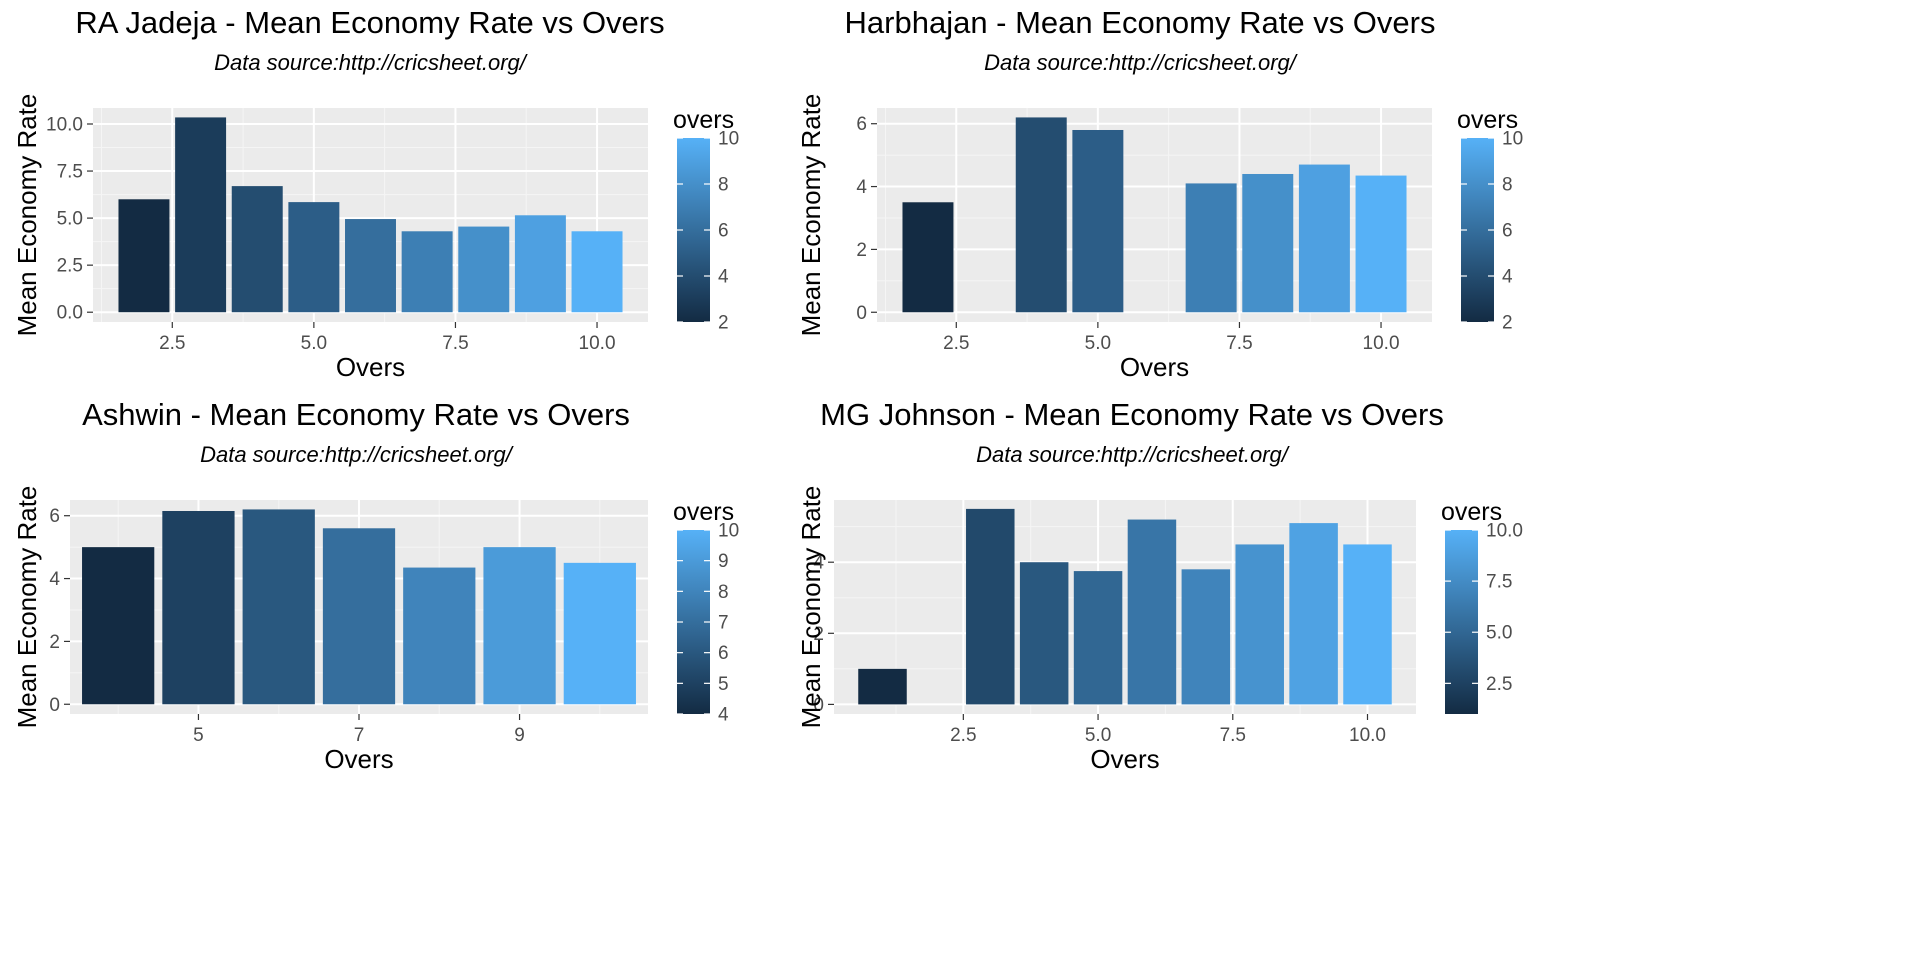  I want to click on x-tick-label: 9, so click(519, 735).